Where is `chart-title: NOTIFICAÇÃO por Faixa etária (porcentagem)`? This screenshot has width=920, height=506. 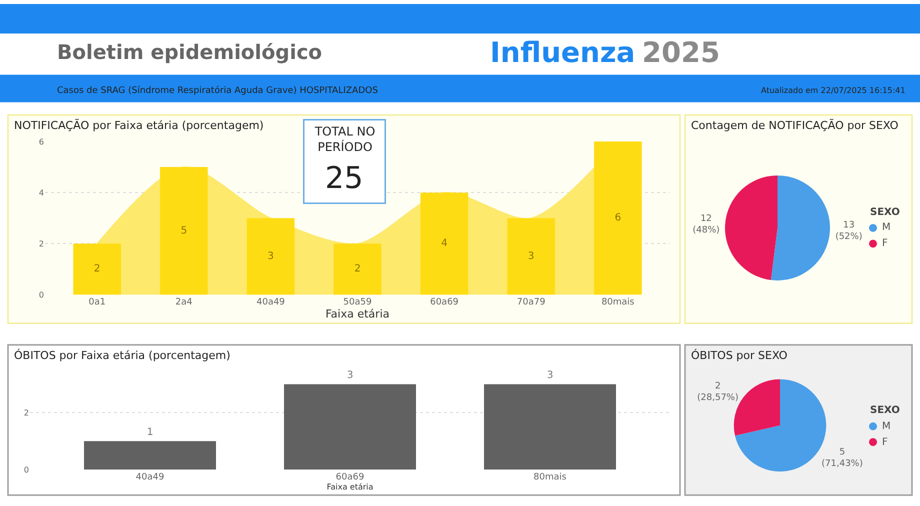 chart-title: NOTIFICAÇÃO por Faixa etária (porcentagem) is located at coordinates (139, 125).